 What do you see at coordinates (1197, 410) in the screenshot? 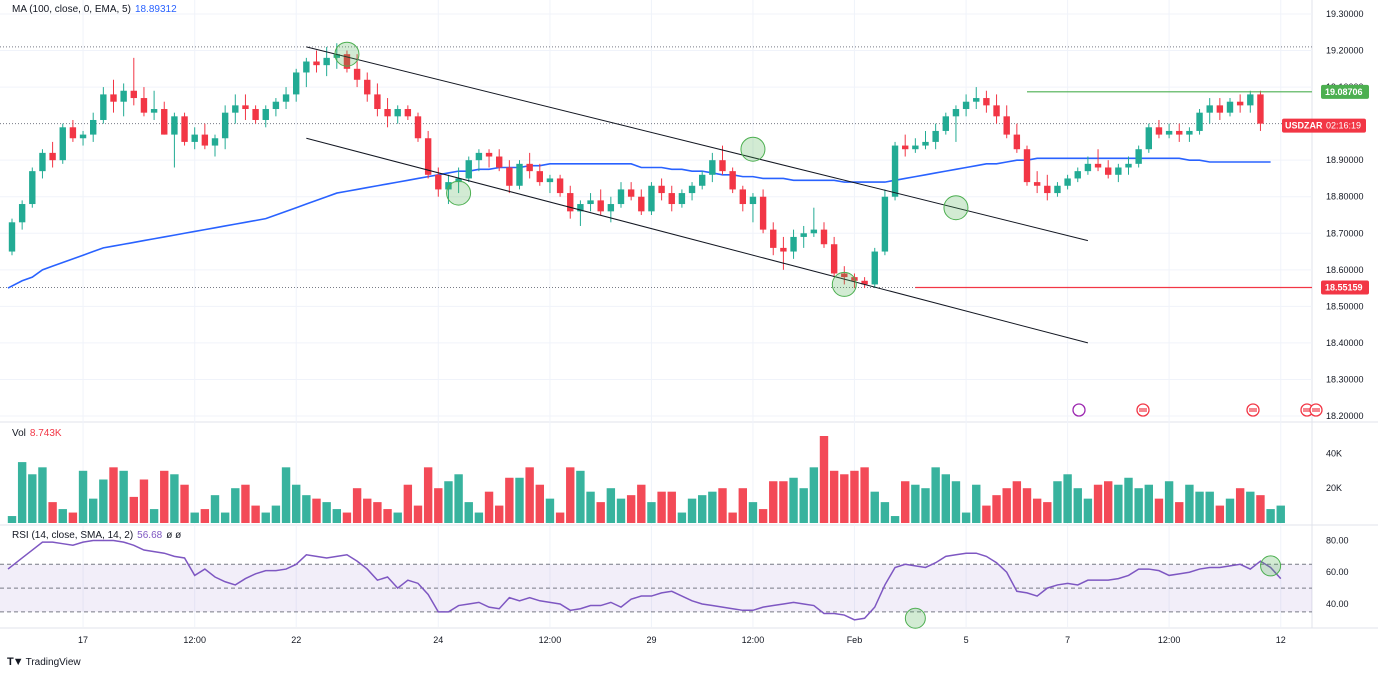
I see `event-icons` at bounding box center [1197, 410].